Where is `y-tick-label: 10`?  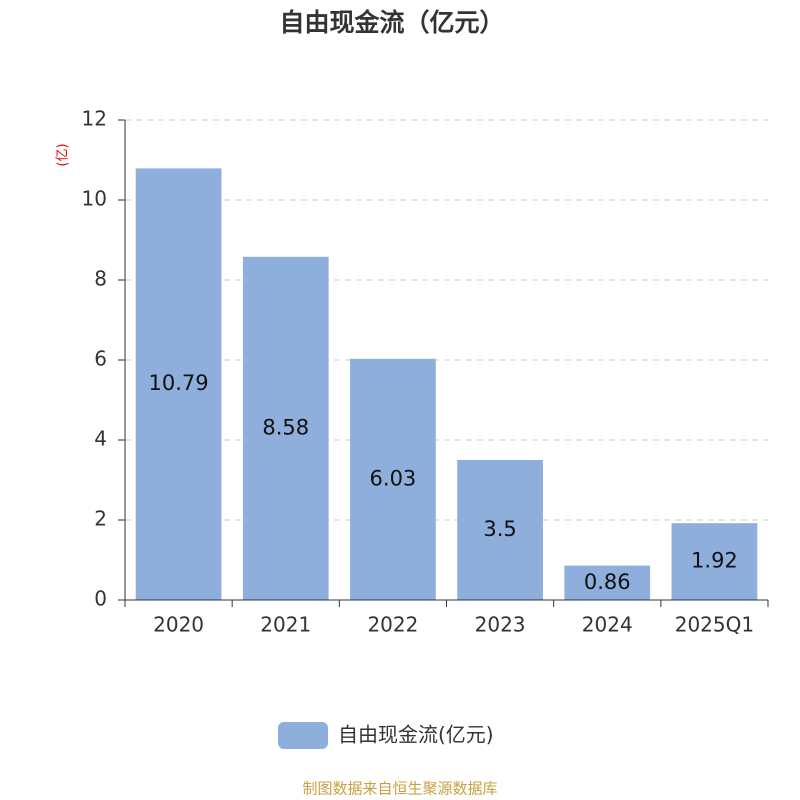
y-tick-label: 10 is located at coordinates (94, 199).